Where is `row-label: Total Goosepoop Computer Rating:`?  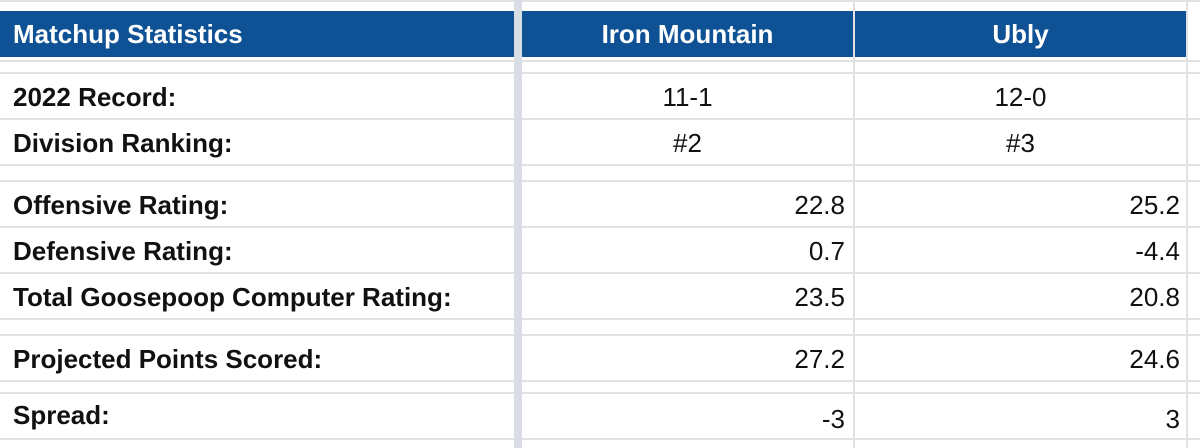
row-label: Total Goosepoop Computer Rating: is located at coordinates (232, 297).